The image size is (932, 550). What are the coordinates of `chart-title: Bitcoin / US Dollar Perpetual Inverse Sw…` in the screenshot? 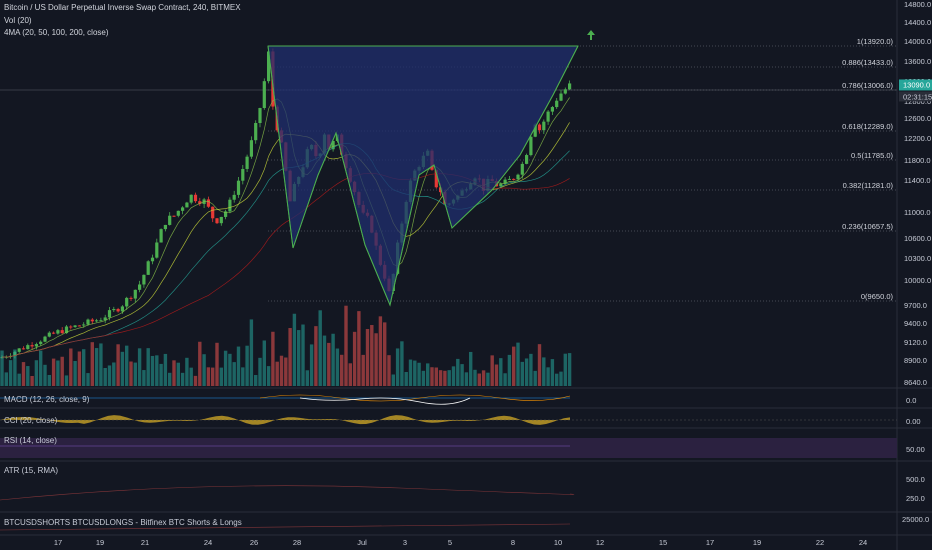 It's located at (122, 7).